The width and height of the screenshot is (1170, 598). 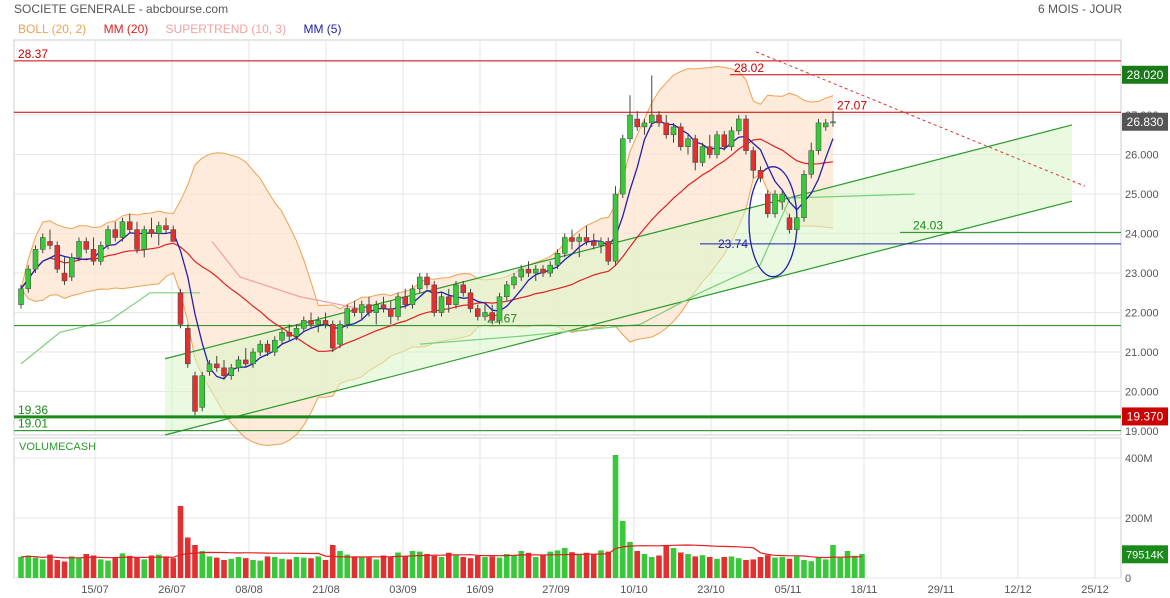 What do you see at coordinates (852, 105) in the screenshot?
I see `level-label: 27.07` at bounding box center [852, 105].